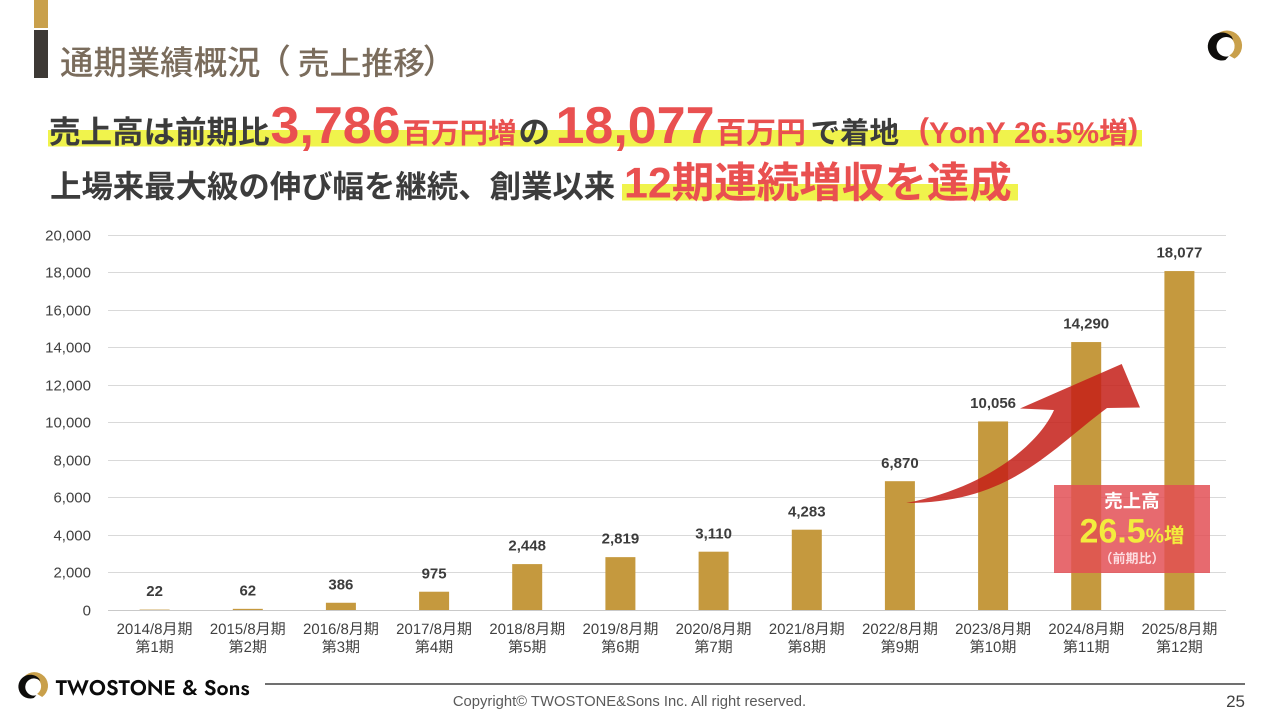 This screenshot has width=1280, height=720. What do you see at coordinates (72, 498) in the screenshot?
I see `svg-text: 6,000` at bounding box center [72, 498].